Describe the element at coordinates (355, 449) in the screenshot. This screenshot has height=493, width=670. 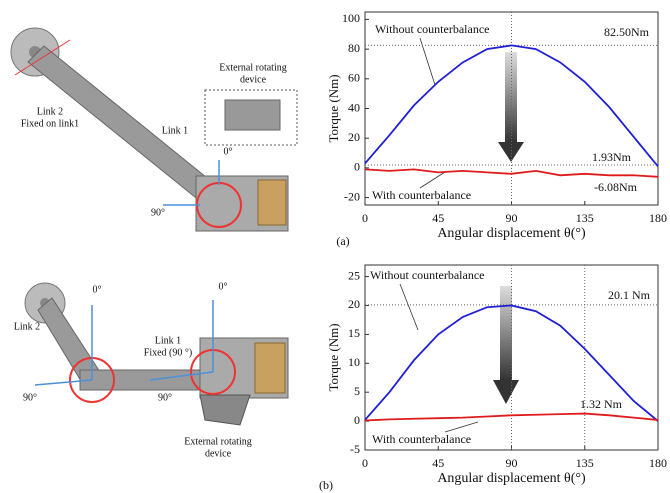
I see `y-tick-label: -5` at that location.